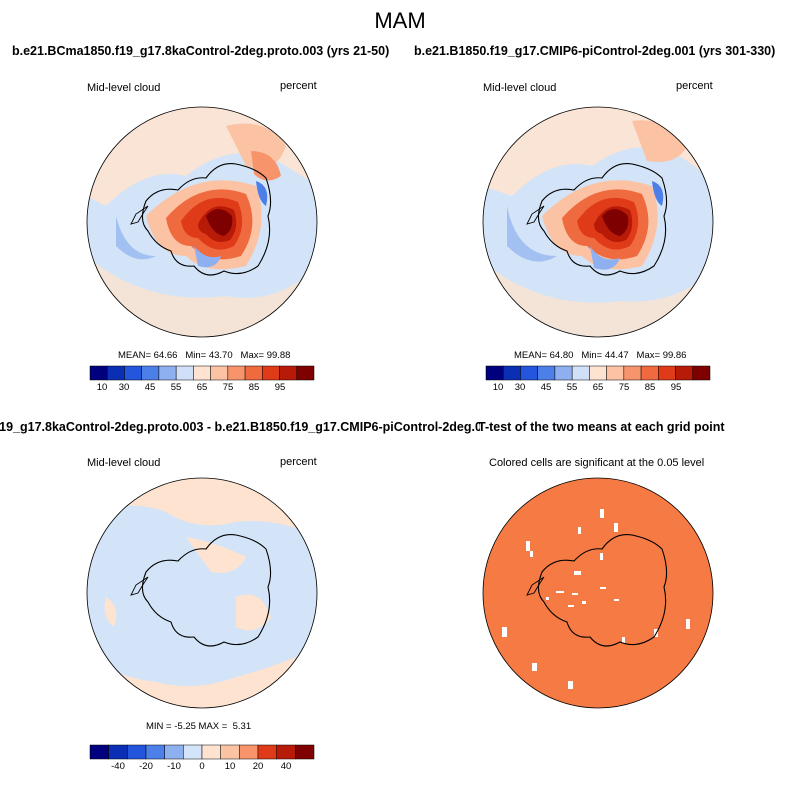 Image resolution: width=800 pixels, height=800 pixels. Describe the element at coordinates (400, 20) in the screenshot. I see `figure-title: MAM` at that location.